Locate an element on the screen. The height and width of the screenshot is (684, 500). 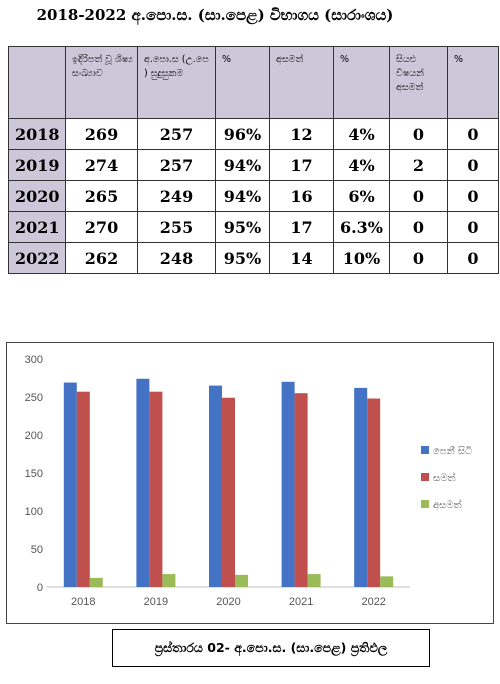
table-cell: 255 is located at coordinates (176, 227).